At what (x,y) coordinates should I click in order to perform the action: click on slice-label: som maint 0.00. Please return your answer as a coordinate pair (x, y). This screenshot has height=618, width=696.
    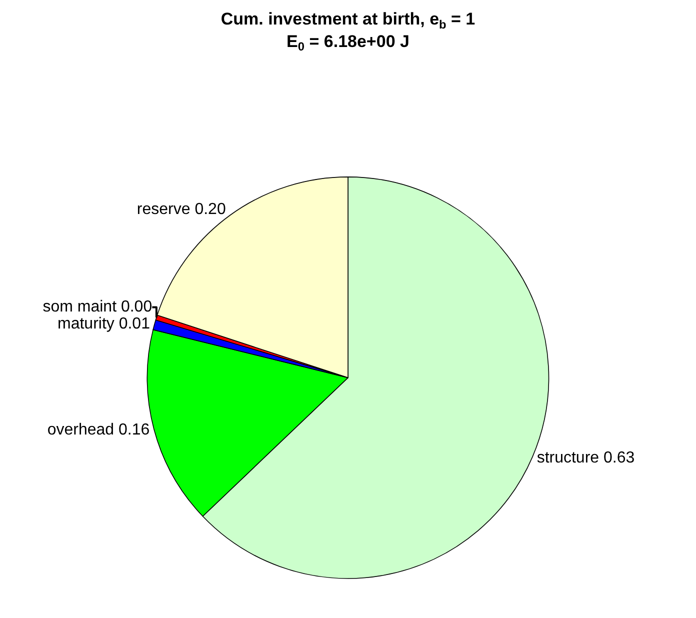
    Looking at the image, I should click on (97, 307).